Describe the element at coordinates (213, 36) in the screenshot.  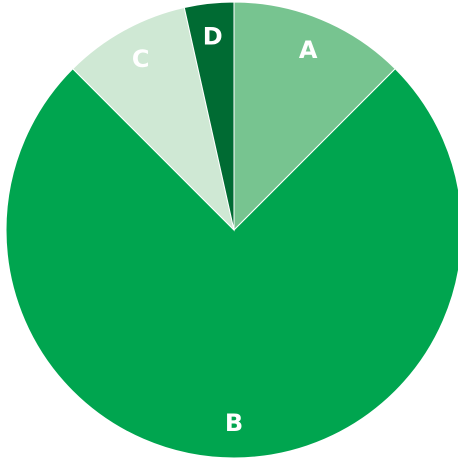
I see `slice-label: D` at that location.